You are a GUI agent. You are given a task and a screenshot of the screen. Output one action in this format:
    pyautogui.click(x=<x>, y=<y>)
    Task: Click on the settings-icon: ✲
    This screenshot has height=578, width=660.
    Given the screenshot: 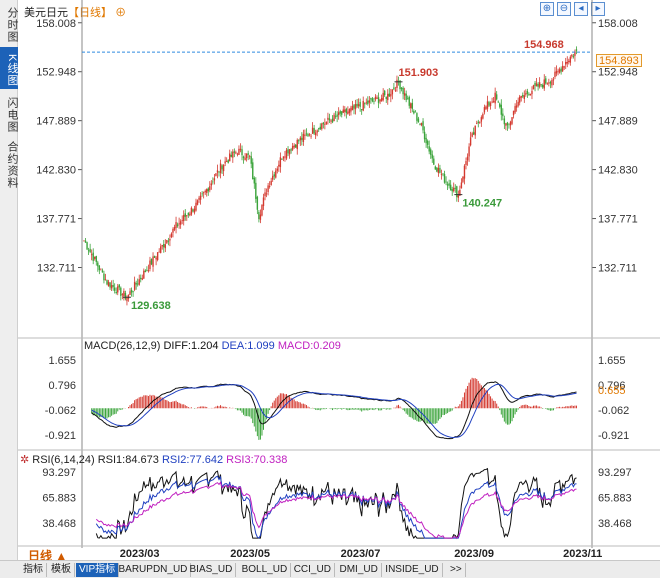 What is the action you would take?
    pyautogui.click(x=25, y=460)
    